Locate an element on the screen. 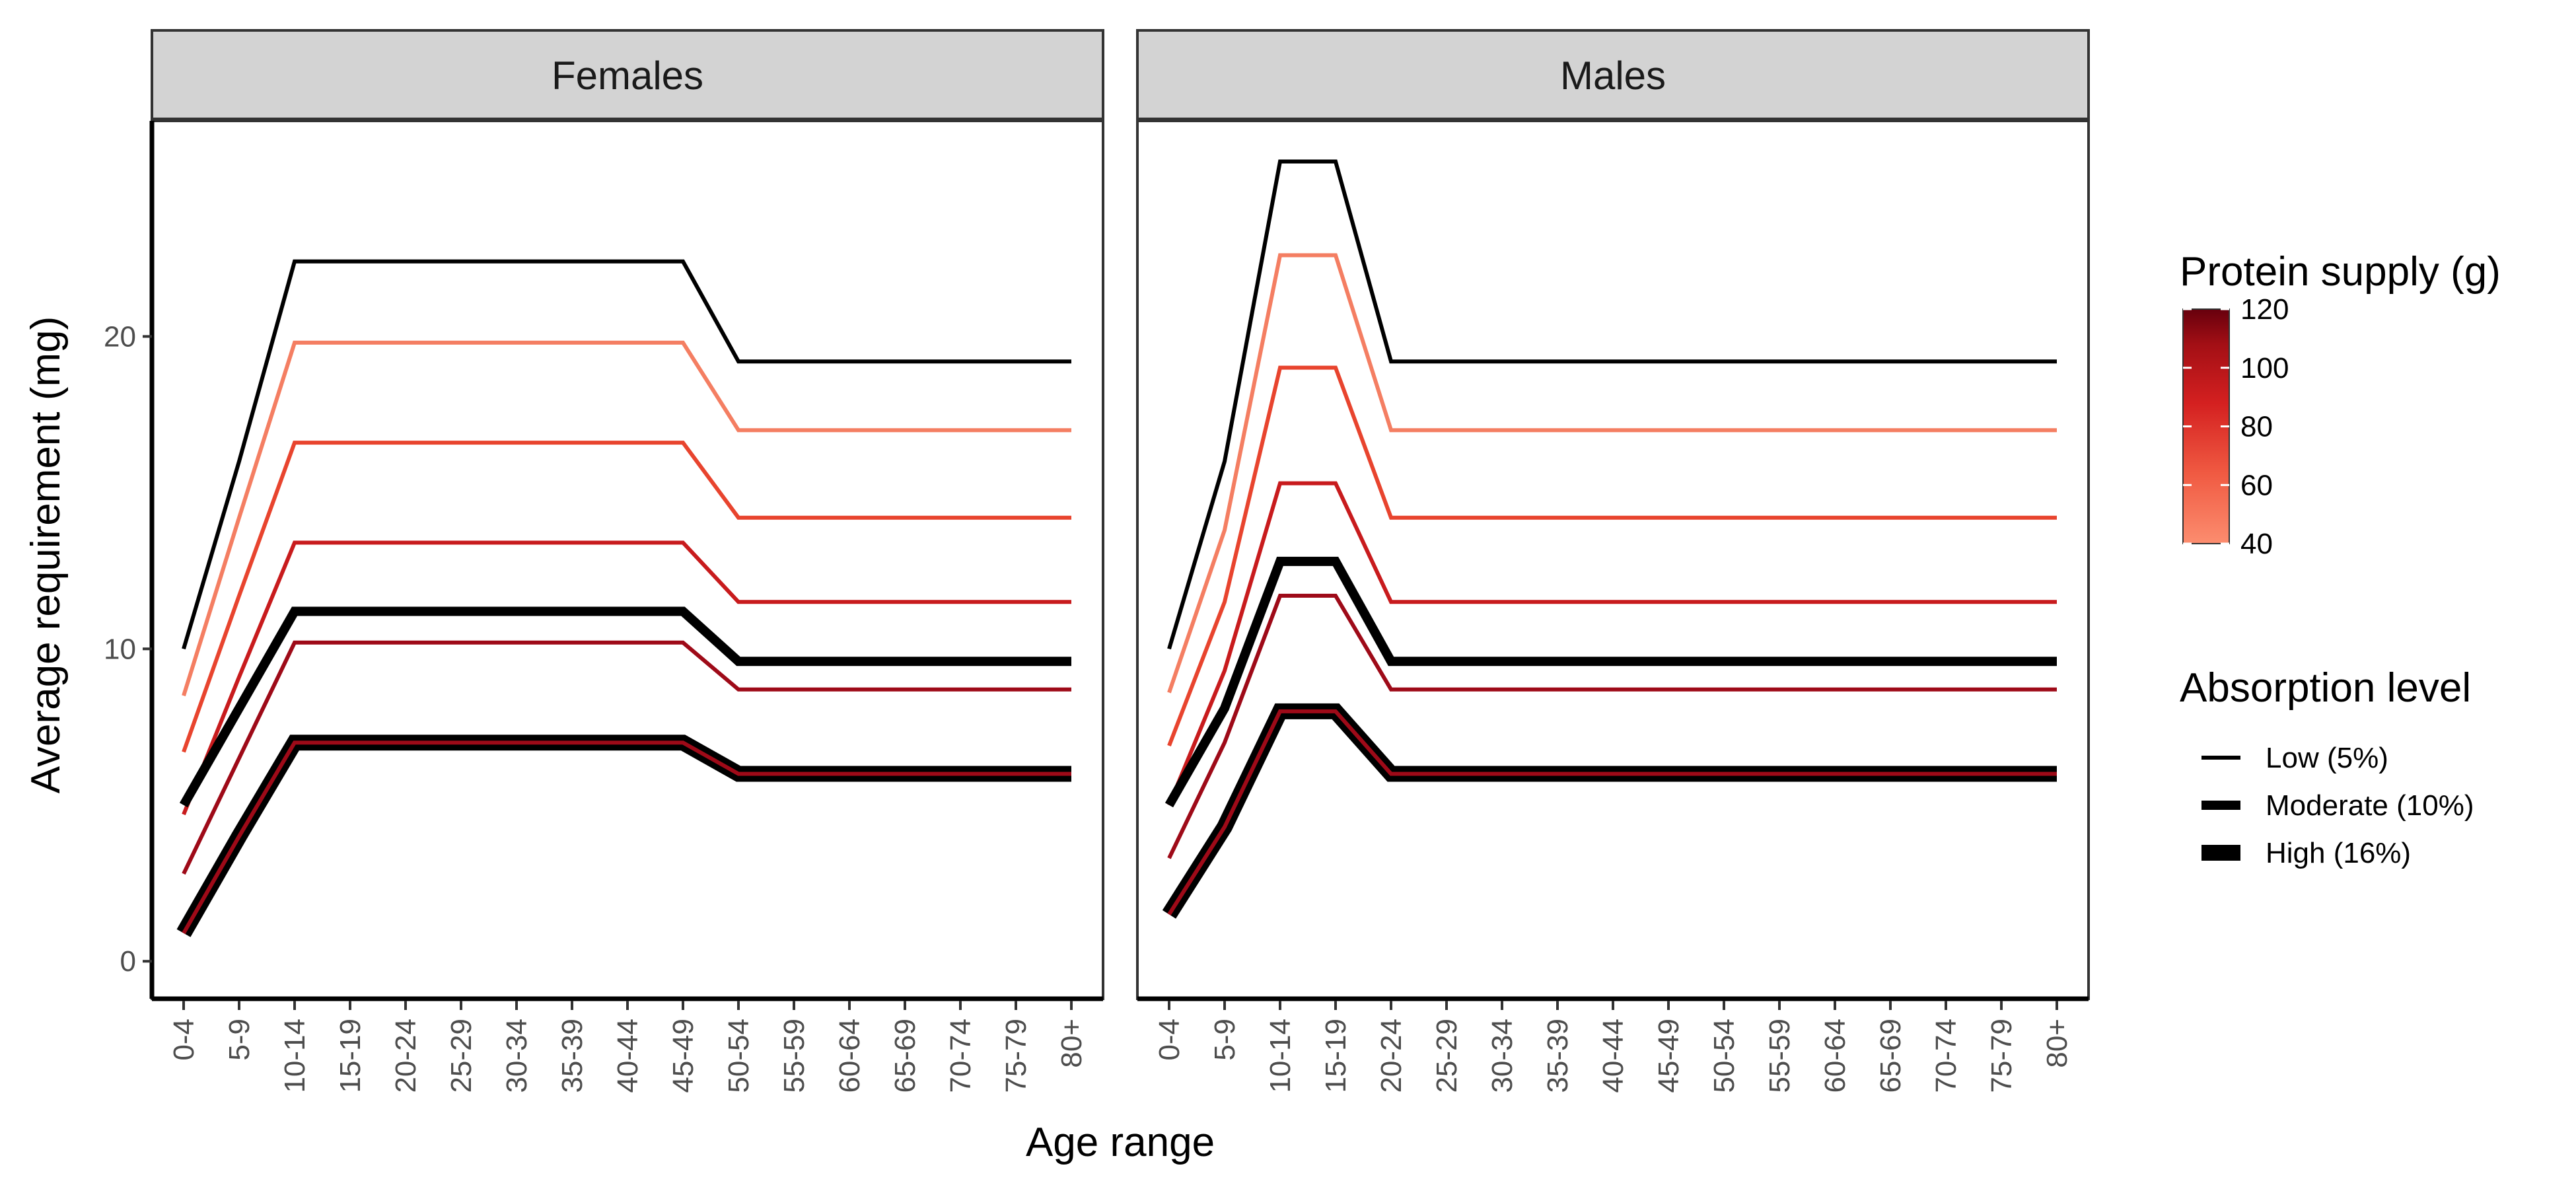 This screenshot has width=2576, height=1189. facet-strip-label: Females is located at coordinates (628, 76).